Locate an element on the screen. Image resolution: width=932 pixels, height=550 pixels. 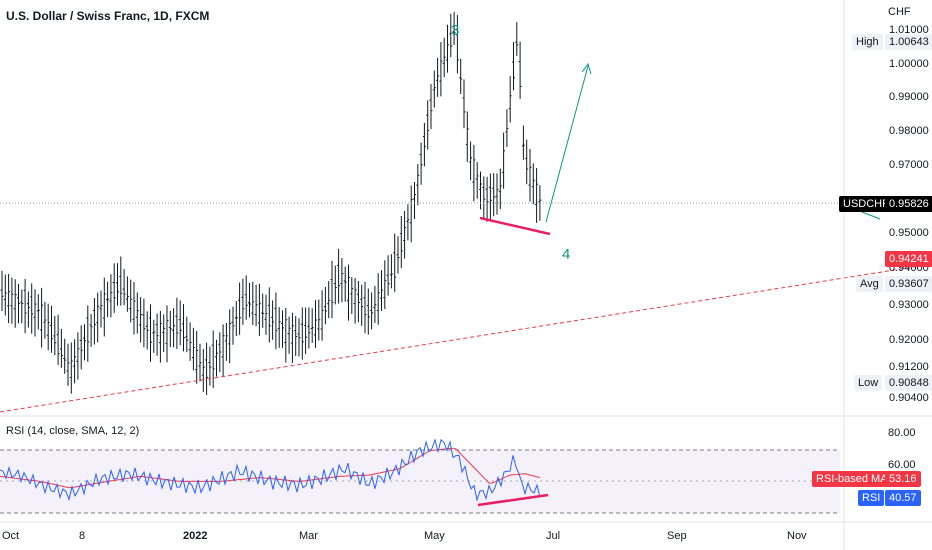
avg-label: Avg is located at coordinates (869, 284).